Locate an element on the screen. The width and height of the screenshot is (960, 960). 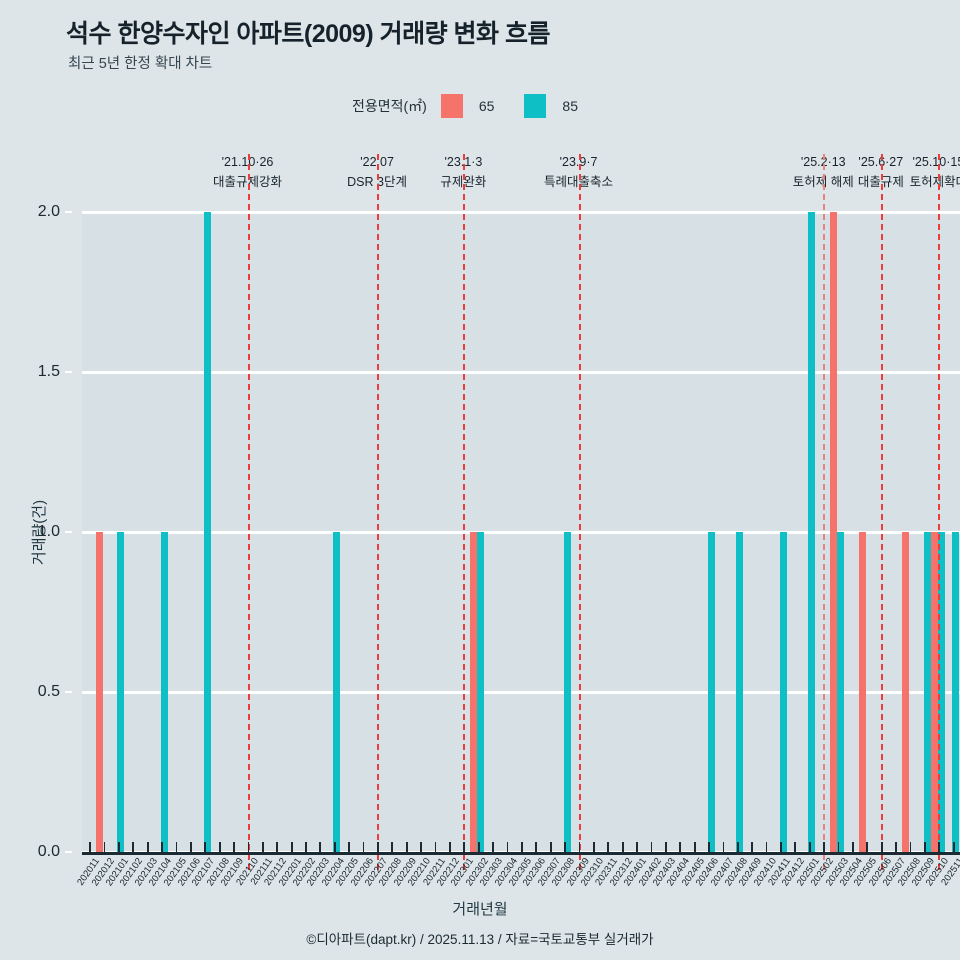
y-tick-label: 2.0 is located at coordinates (48, 211).